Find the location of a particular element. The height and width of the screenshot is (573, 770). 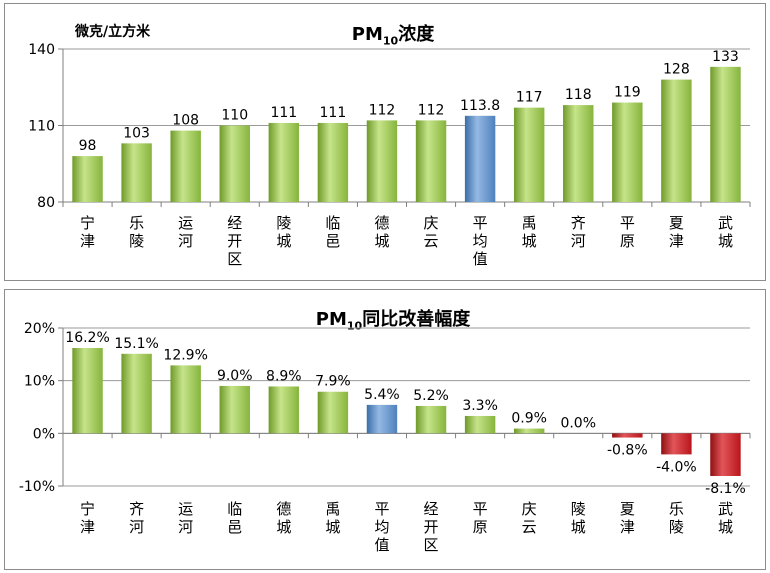

y-tick-label: 110 is located at coordinates (41, 127).